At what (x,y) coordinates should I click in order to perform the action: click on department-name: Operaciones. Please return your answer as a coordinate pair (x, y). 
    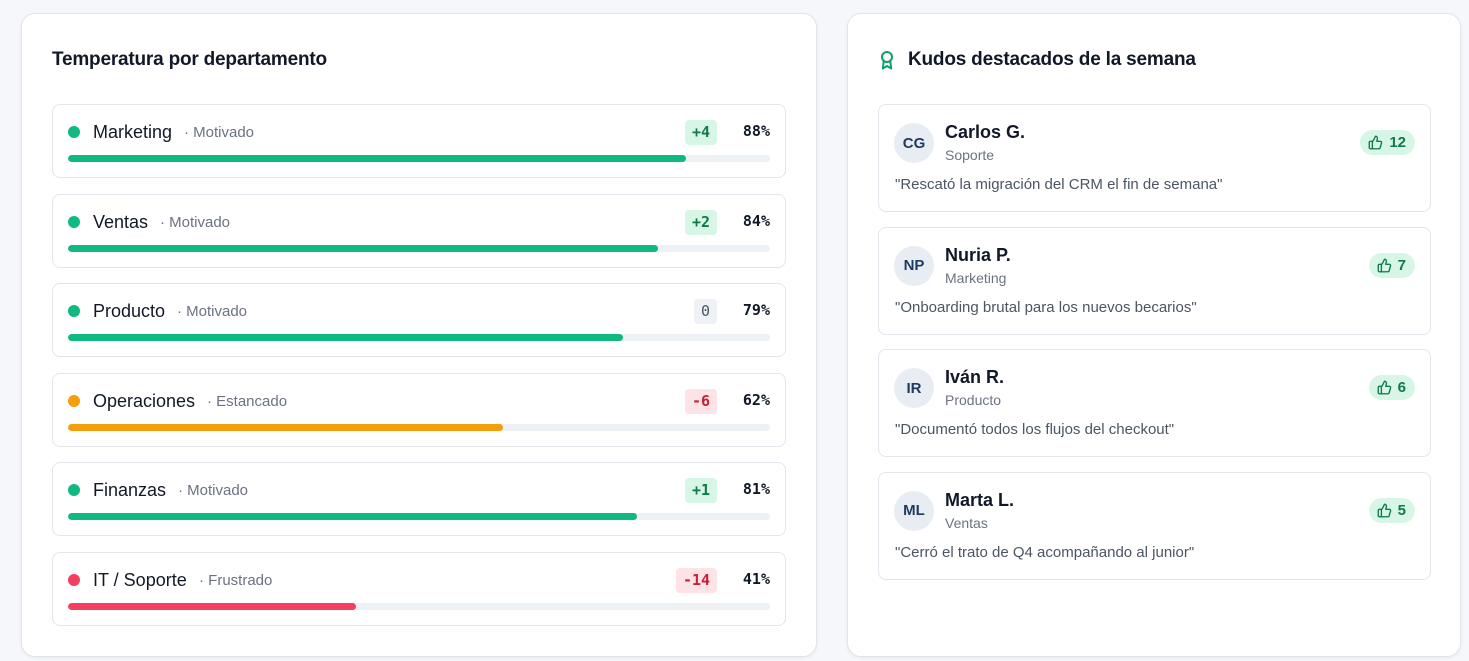
    Looking at the image, I should click on (144, 400).